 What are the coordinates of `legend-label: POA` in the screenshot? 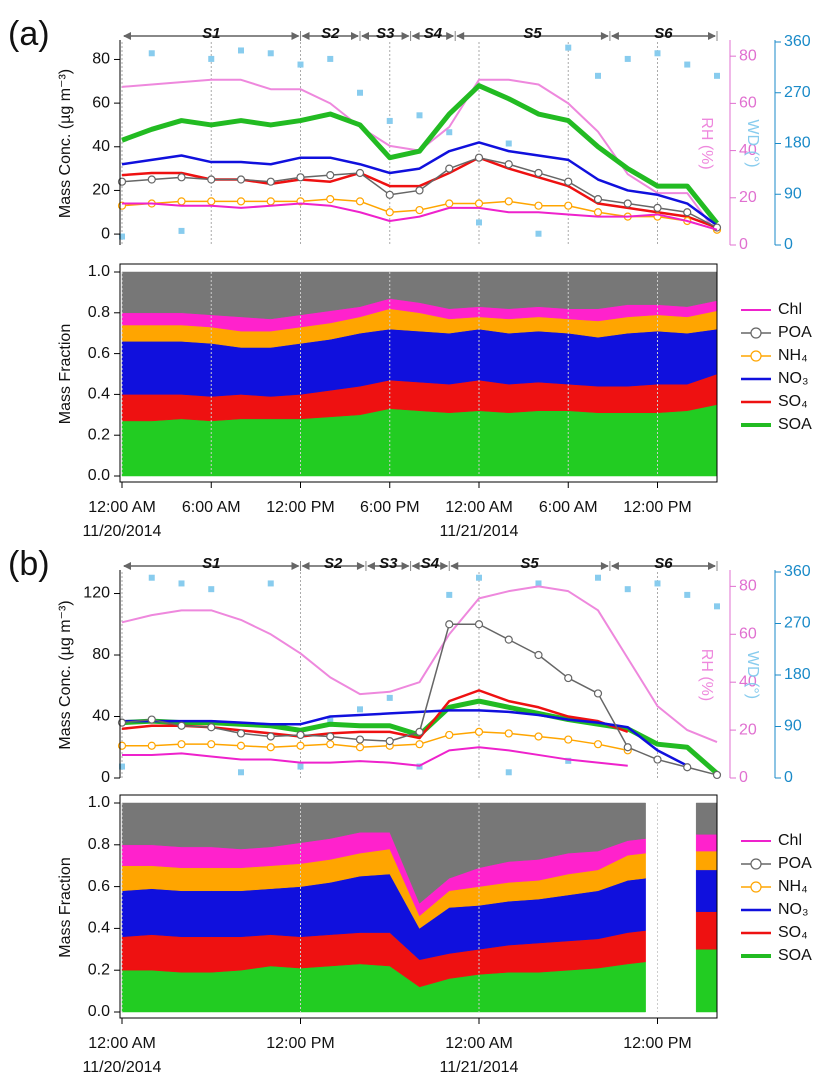 It's located at (795, 332).